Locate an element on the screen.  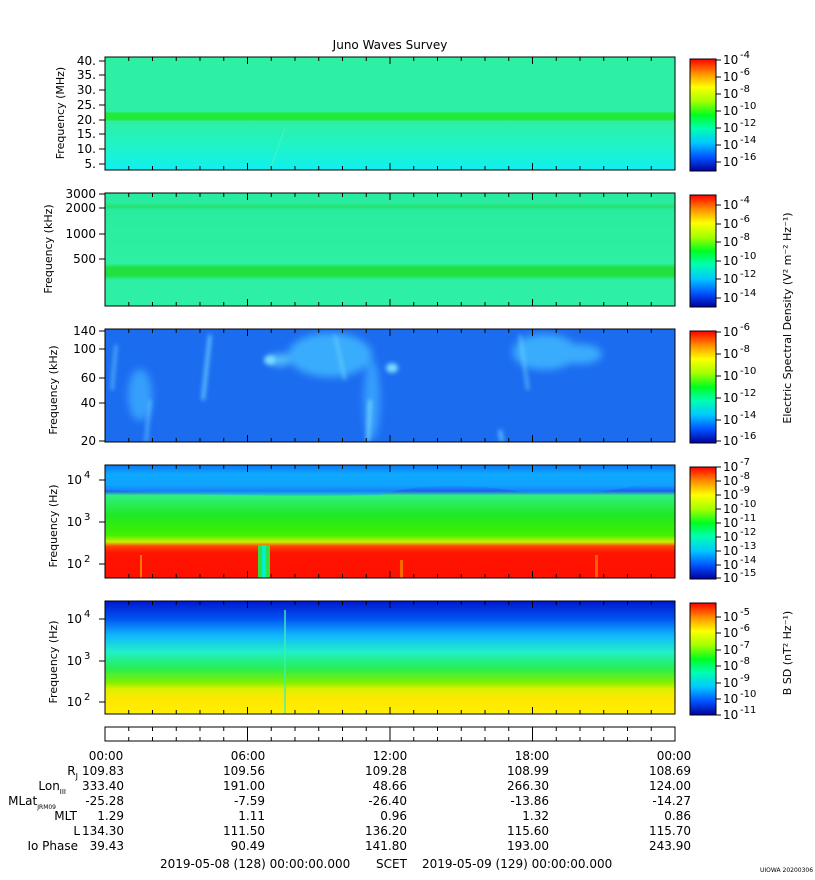
row-value: 115.70 is located at coordinates (670, 831).